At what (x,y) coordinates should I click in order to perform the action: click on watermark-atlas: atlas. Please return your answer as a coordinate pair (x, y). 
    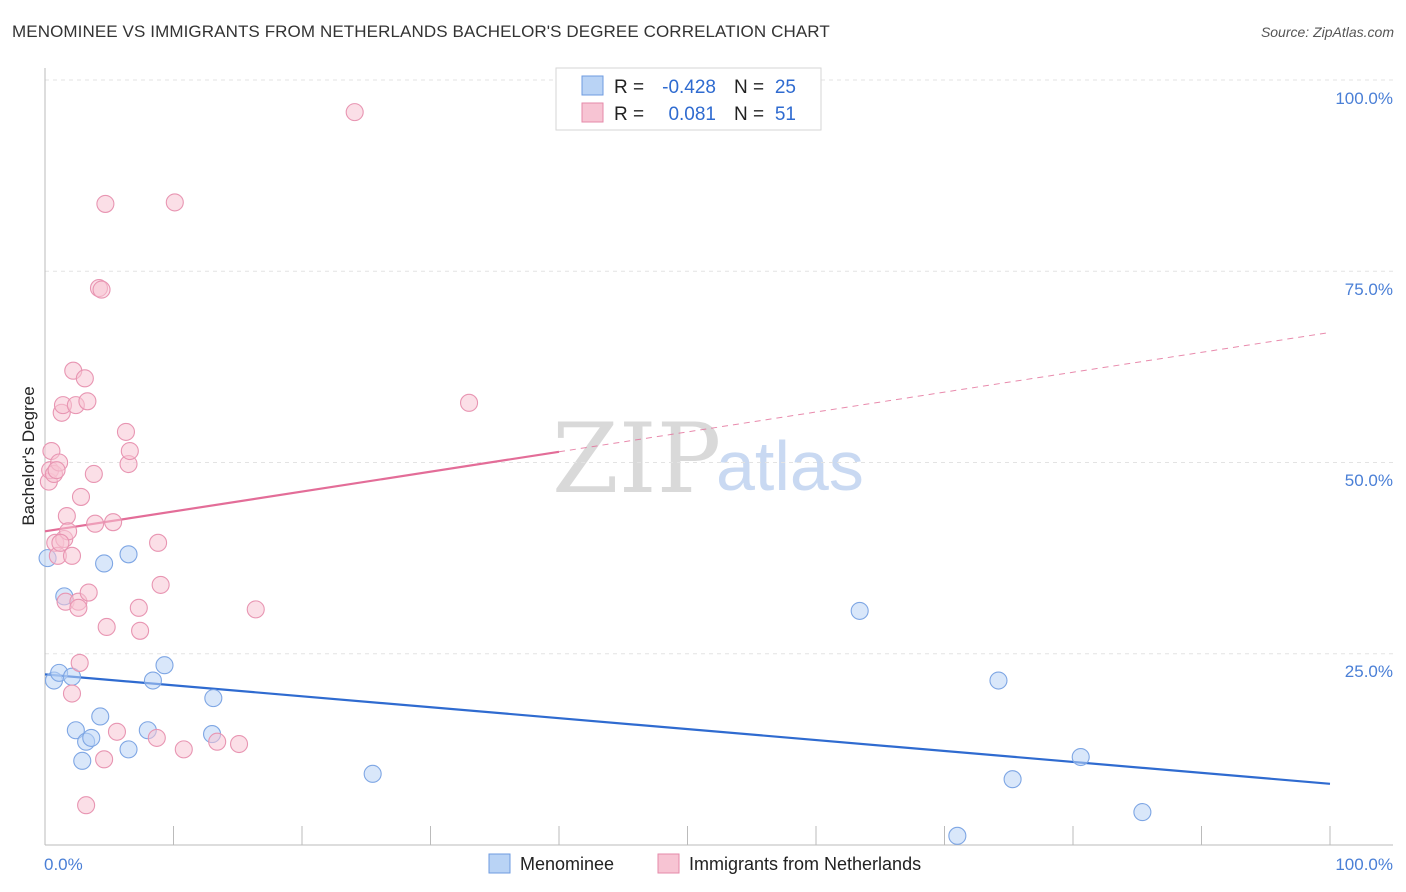
    Looking at the image, I should click on (790, 466).